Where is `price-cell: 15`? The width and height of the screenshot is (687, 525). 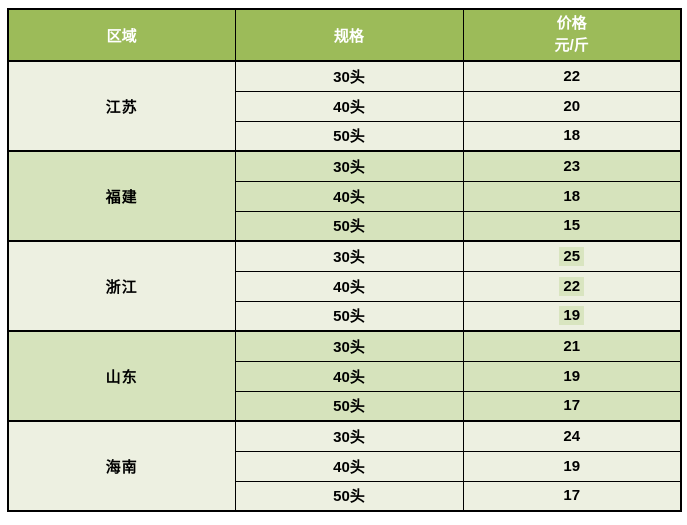 price-cell: 15 is located at coordinates (572, 226).